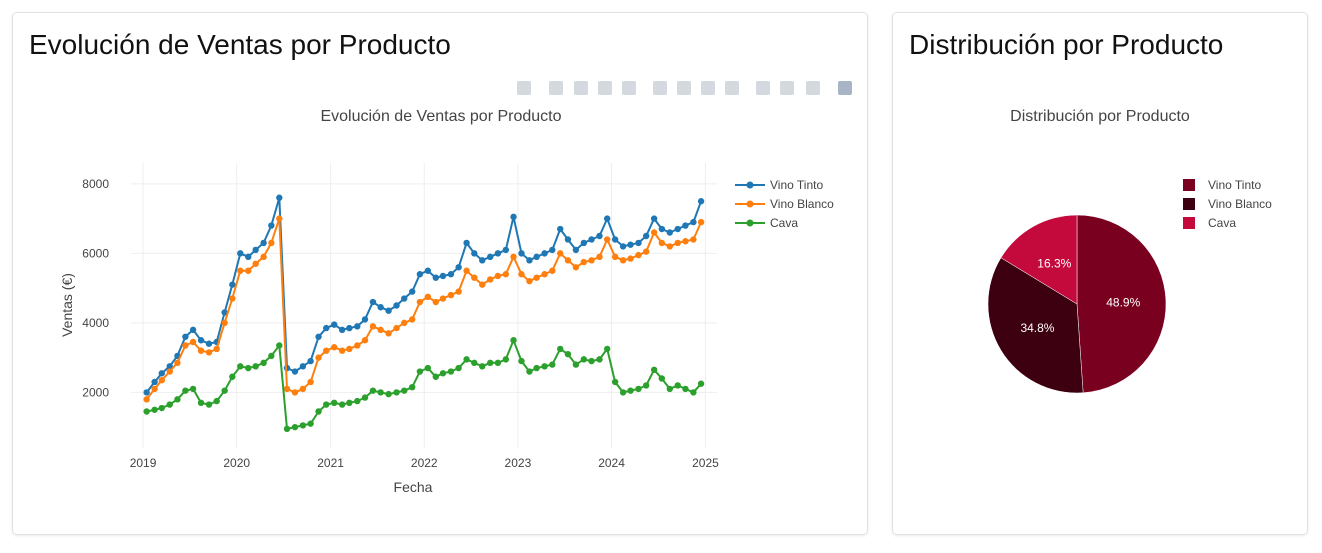 This screenshot has height=553, width=1322. Describe the element at coordinates (581, 88) in the screenshot. I see `pan-icon` at that location.